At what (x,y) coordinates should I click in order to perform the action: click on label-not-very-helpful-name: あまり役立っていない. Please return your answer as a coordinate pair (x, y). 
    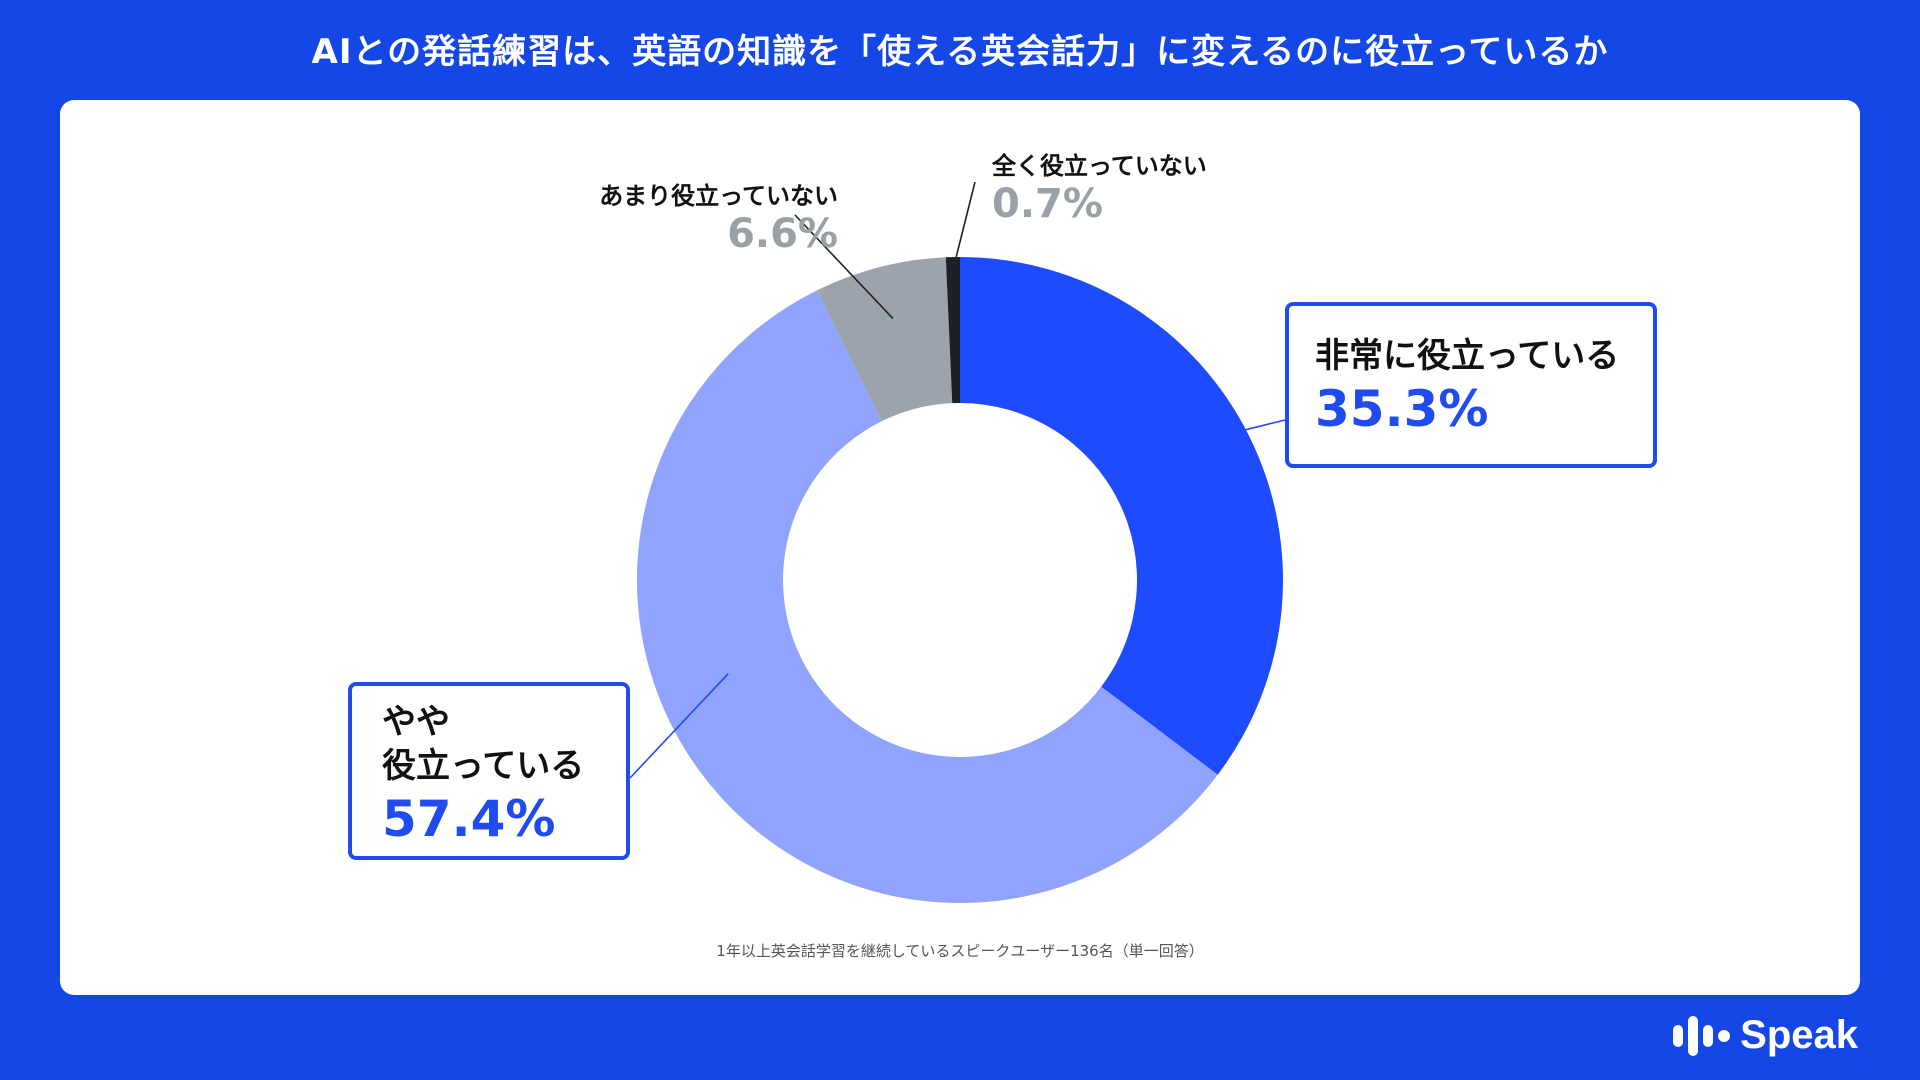
    Looking at the image, I should click on (718, 196).